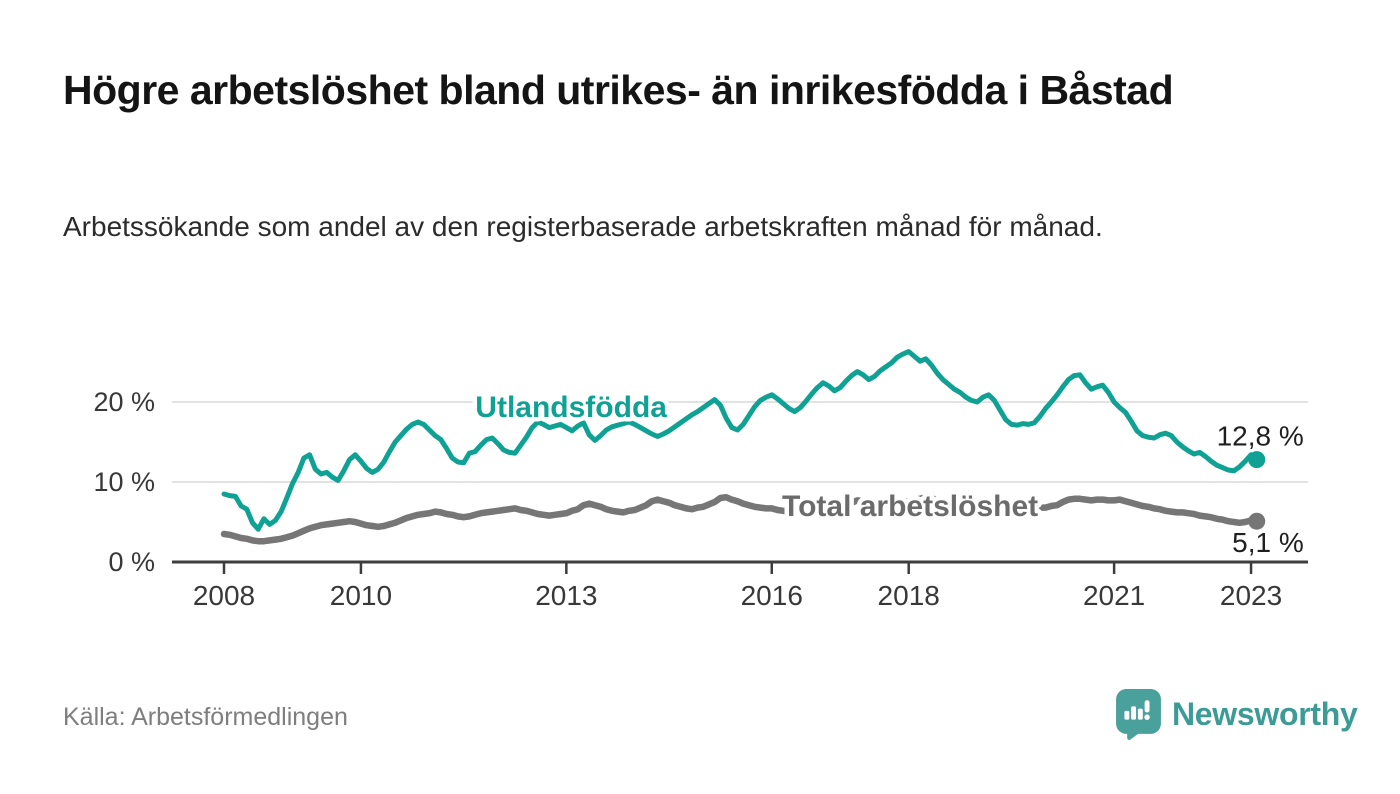 This screenshot has height=794, width=1400. I want to click on y-tick-label: 0 %, so click(131, 562).